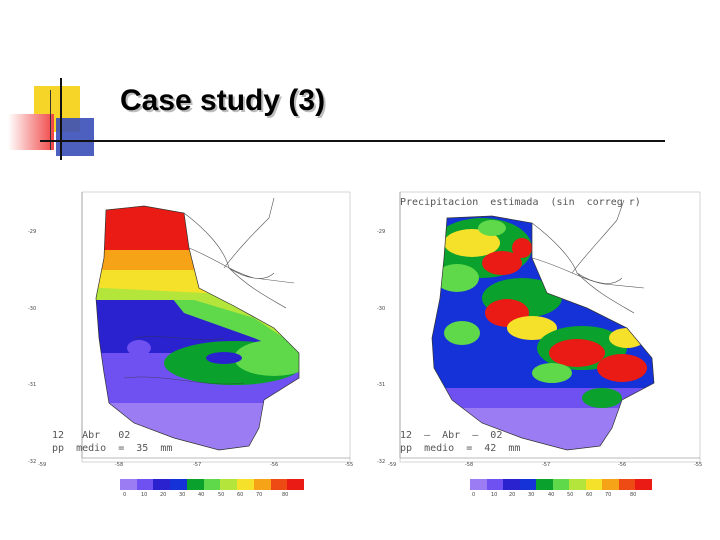 Image resolution: width=720 pixels, height=540 pixels. Describe the element at coordinates (392, 465) in the screenshot. I see `map-right-lon-tick: -59` at that location.